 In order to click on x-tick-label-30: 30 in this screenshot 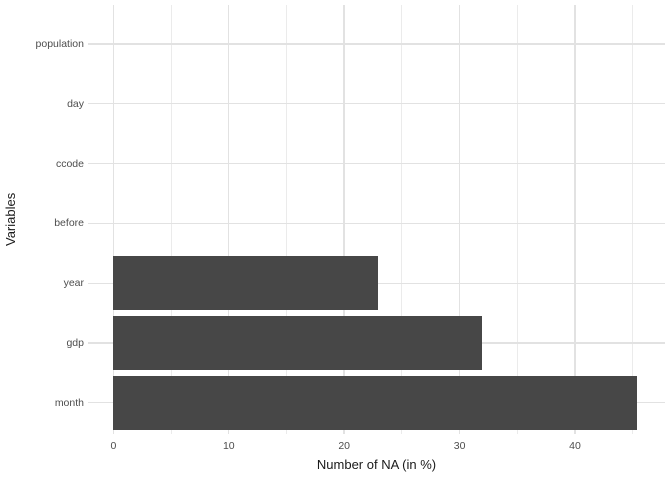, I will do `click(459, 446)`.